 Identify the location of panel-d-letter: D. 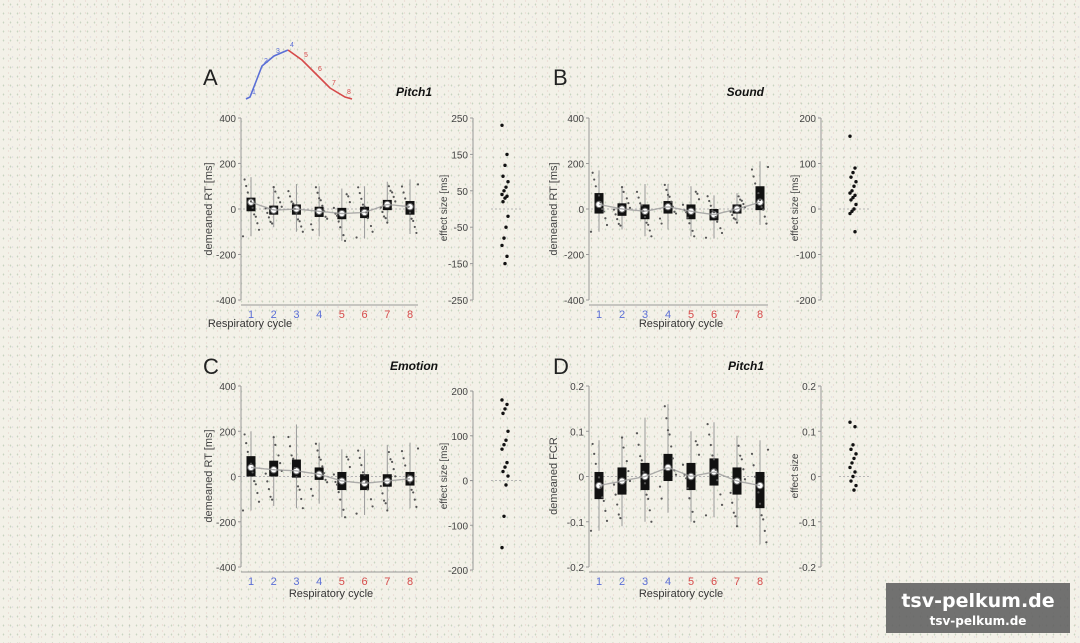
(561, 366).